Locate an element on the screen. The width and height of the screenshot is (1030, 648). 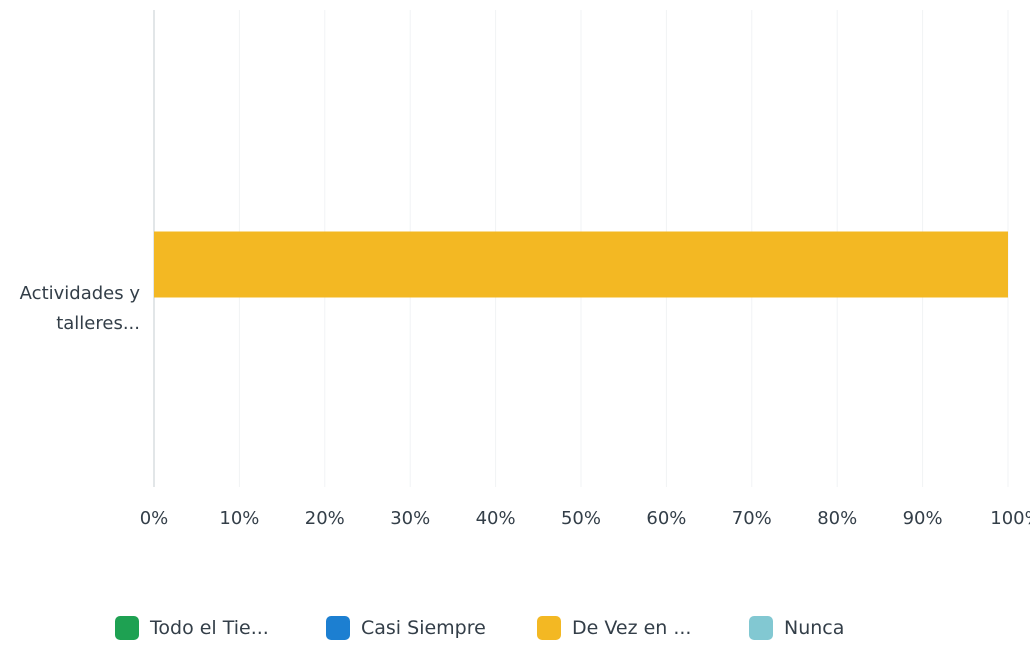
bar-segment is located at coordinates (581, 264).